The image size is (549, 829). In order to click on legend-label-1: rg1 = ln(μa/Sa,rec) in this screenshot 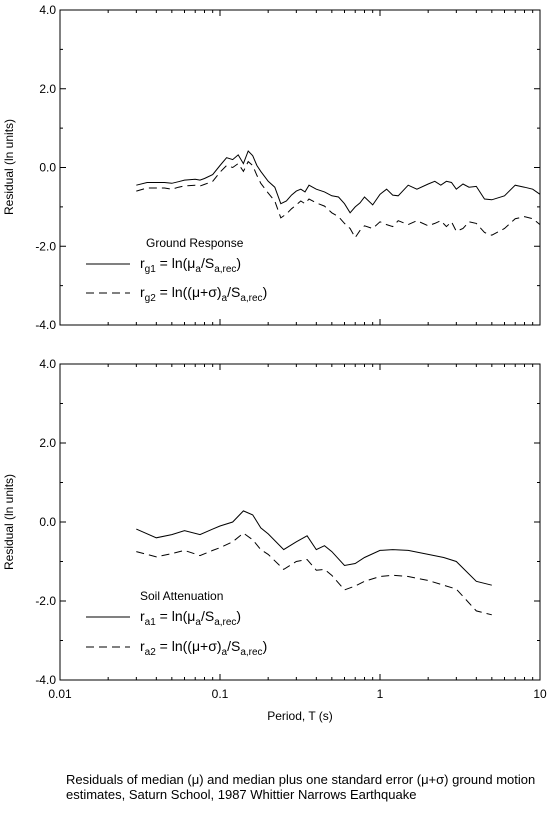, I will do `click(190, 265)`.